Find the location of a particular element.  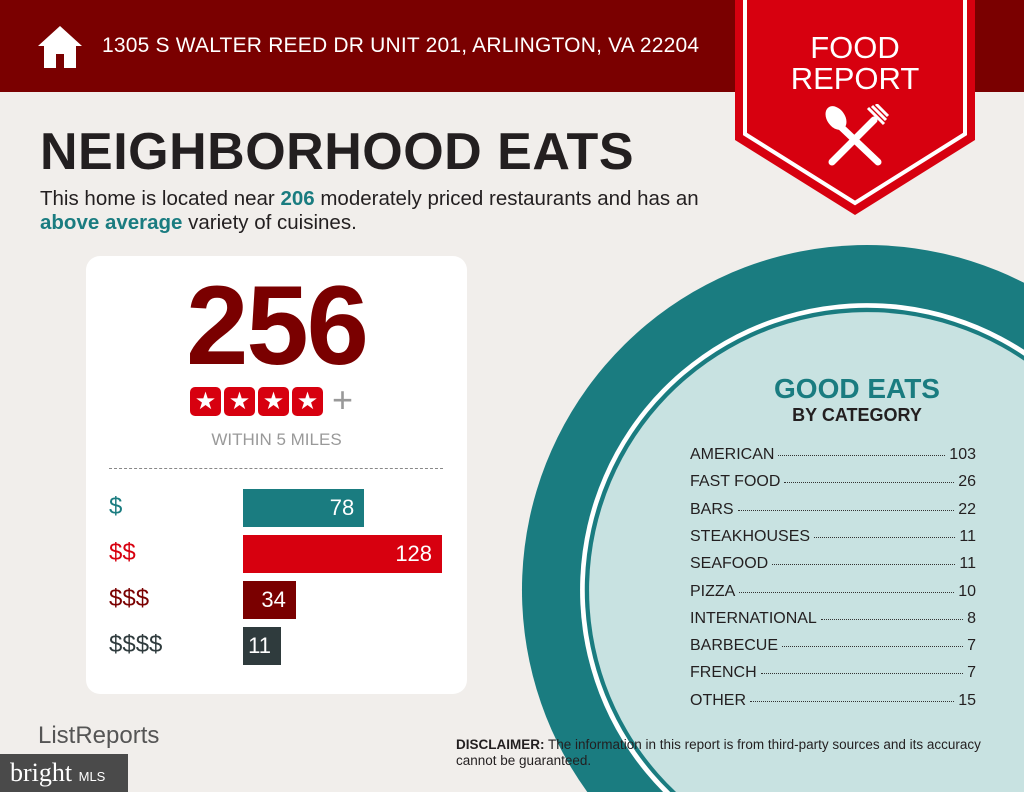

category-name: SEAFOOD is located at coordinates (729, 564).